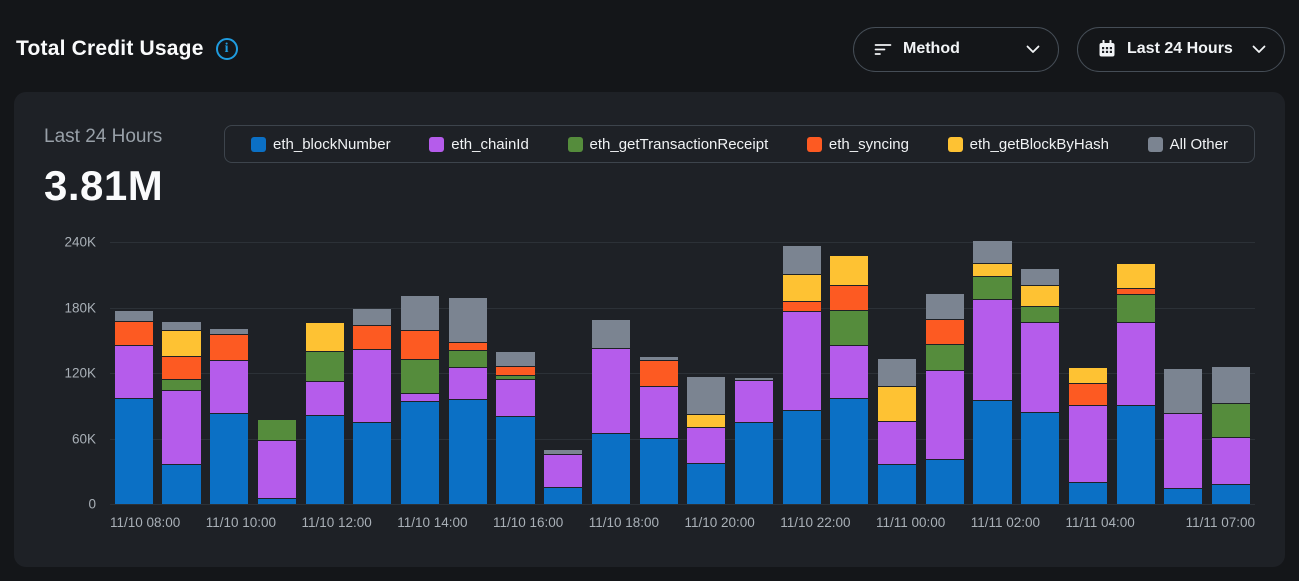 This screenshot has width=1299, height=581. I want to click on info-icon: i, so click(226, 49).